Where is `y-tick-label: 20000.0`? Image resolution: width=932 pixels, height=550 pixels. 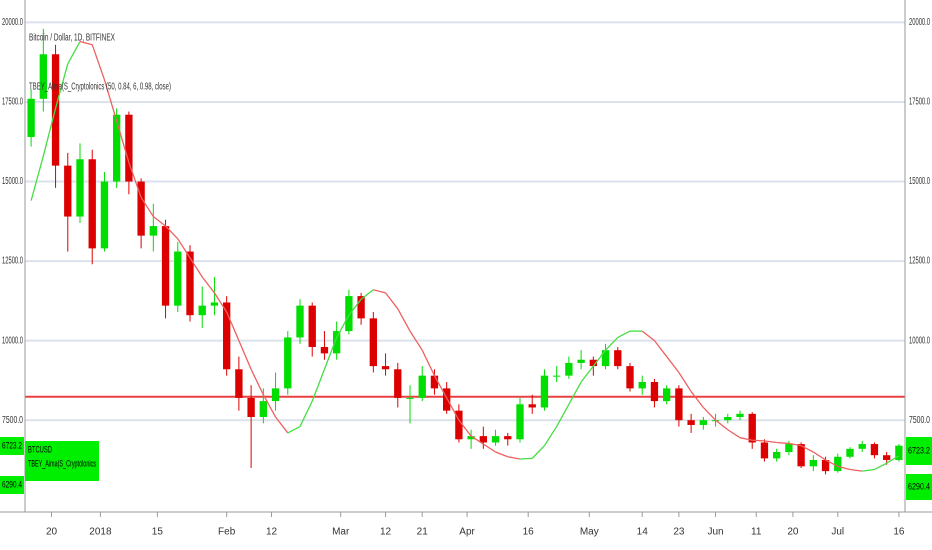
y-tick-label: 20000.0 is located at coordinates (919, 22).